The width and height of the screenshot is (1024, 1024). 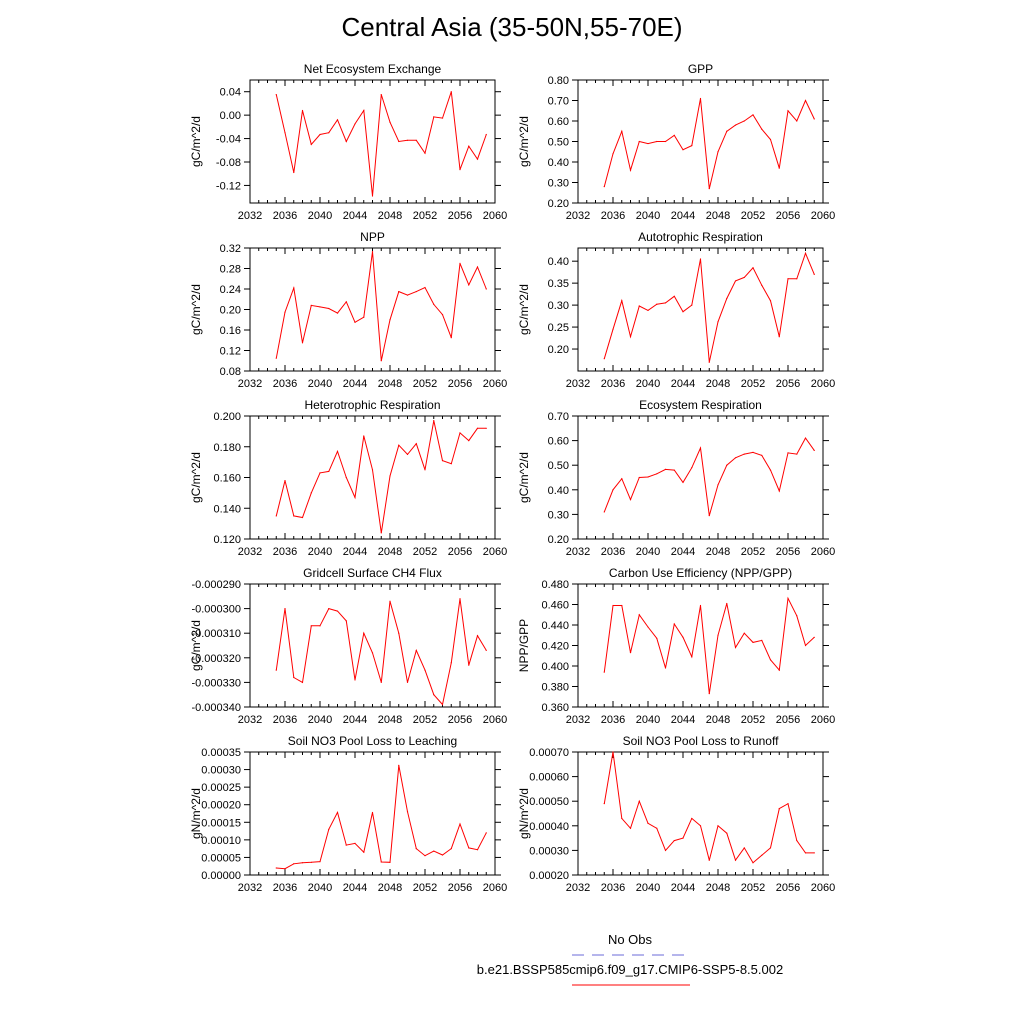 What do you see at coordinates (700, 237) in the screenshot?
I see `panel-title: Autotrophic Respiration` at bounding box center [700, 237].